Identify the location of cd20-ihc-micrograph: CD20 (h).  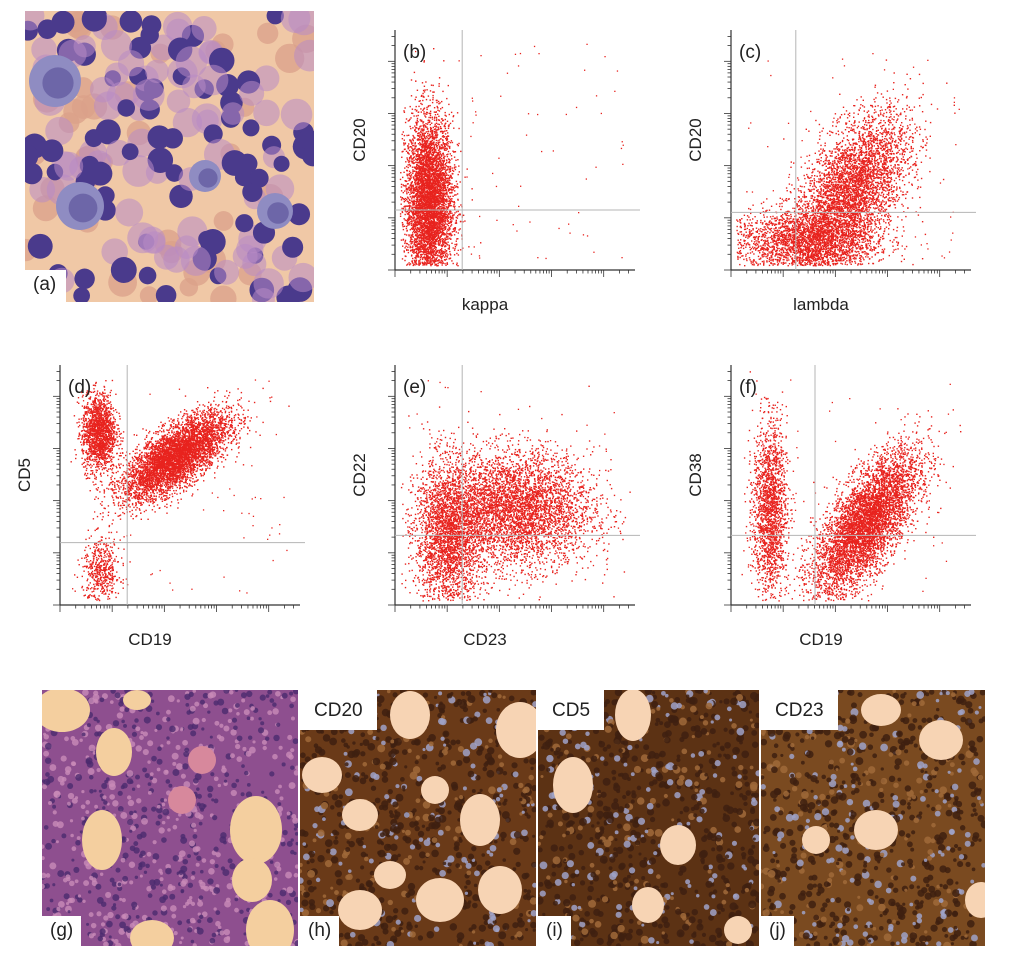
(418, 818).